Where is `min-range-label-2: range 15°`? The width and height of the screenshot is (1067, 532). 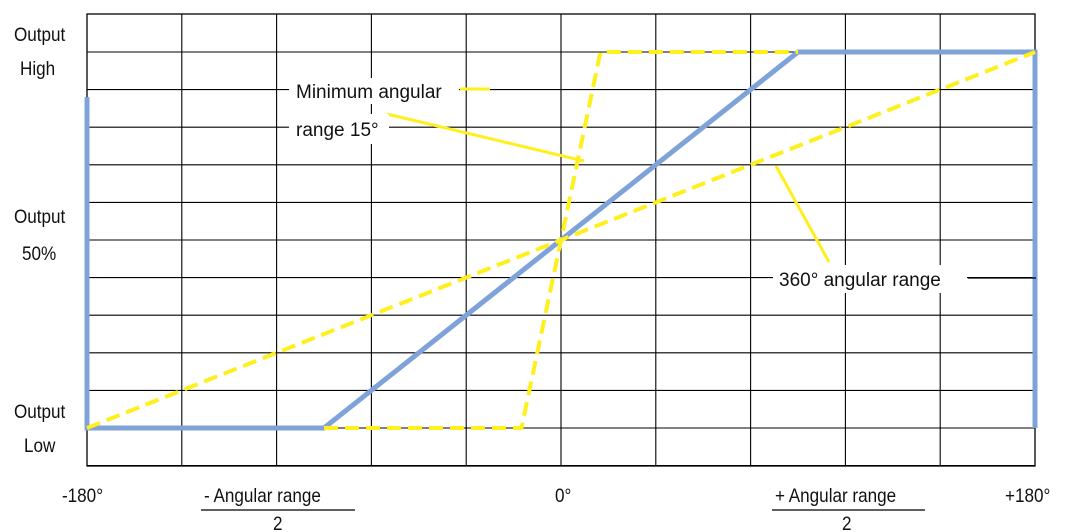
min-range-label-2: range 15° is located at coordinates (337, 130).